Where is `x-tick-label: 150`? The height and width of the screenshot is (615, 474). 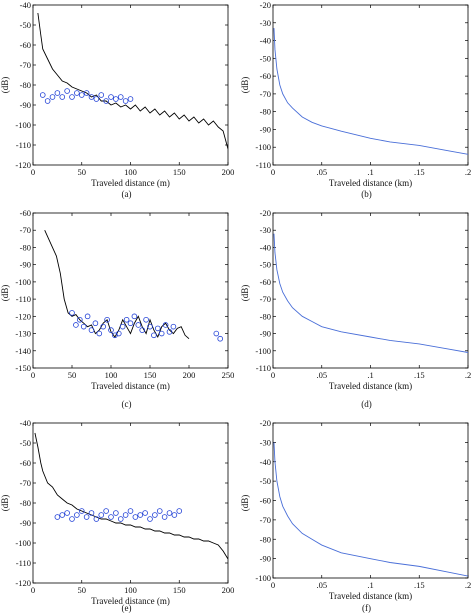
x-tick-label: 150 is located at coordinates (179, 590).